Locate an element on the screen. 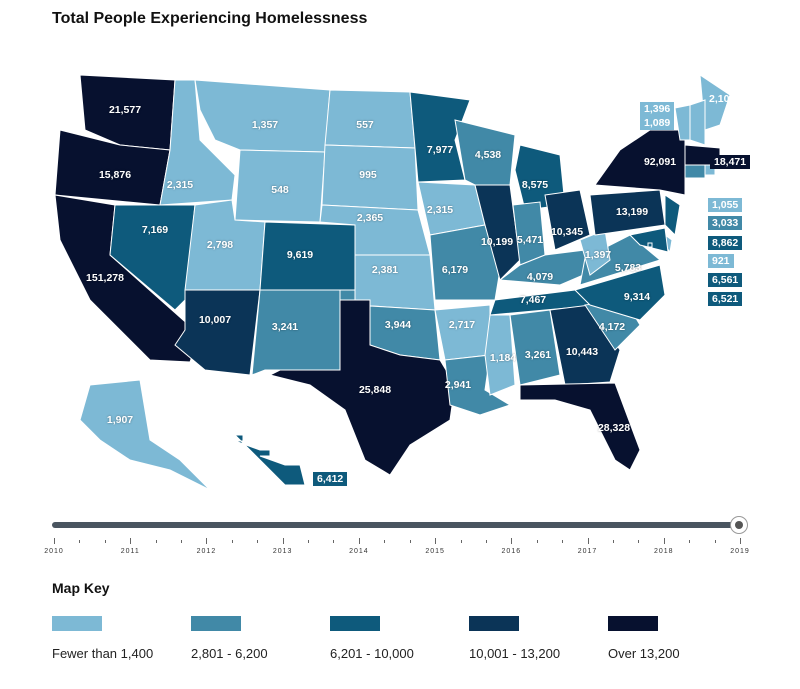  state-value-ct: 3,033 is located at coordinates (725, 223).